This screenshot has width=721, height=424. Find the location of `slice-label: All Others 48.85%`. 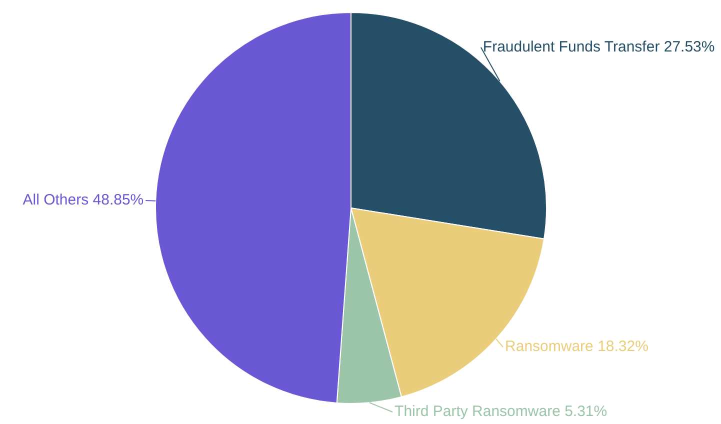

slice-label: All Others 48.85% is located at coordinates (83, 200).